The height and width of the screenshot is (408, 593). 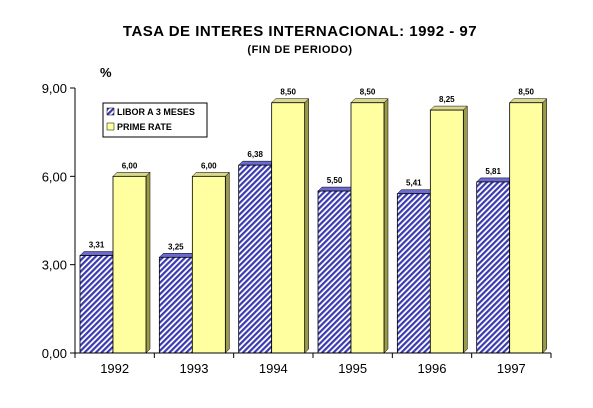 I want to click on bar-libor-1992, so click(x=96, y=304).